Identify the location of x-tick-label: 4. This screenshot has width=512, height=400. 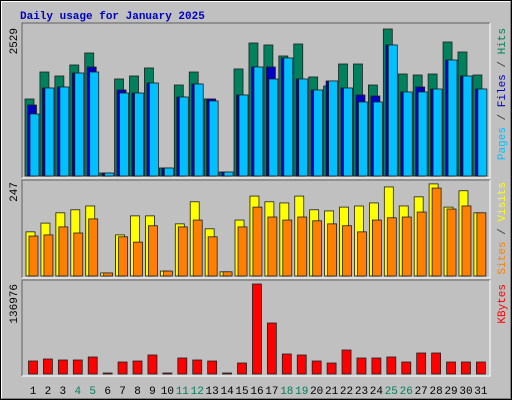
(77, 392).